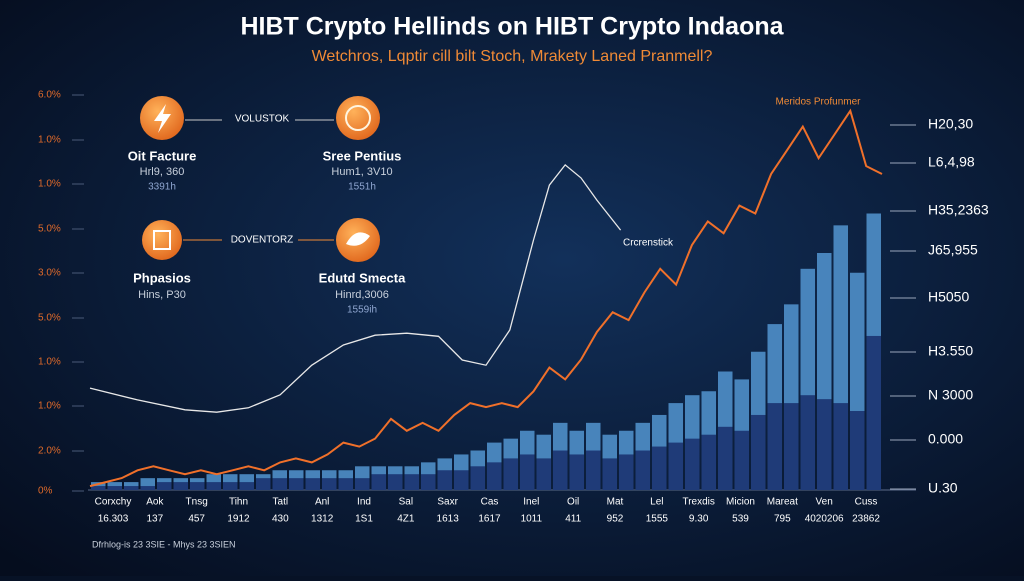  Describe the element at coordinates (866, 502) in the screenshot. I see `x-tick-label: Cuss` at that location.